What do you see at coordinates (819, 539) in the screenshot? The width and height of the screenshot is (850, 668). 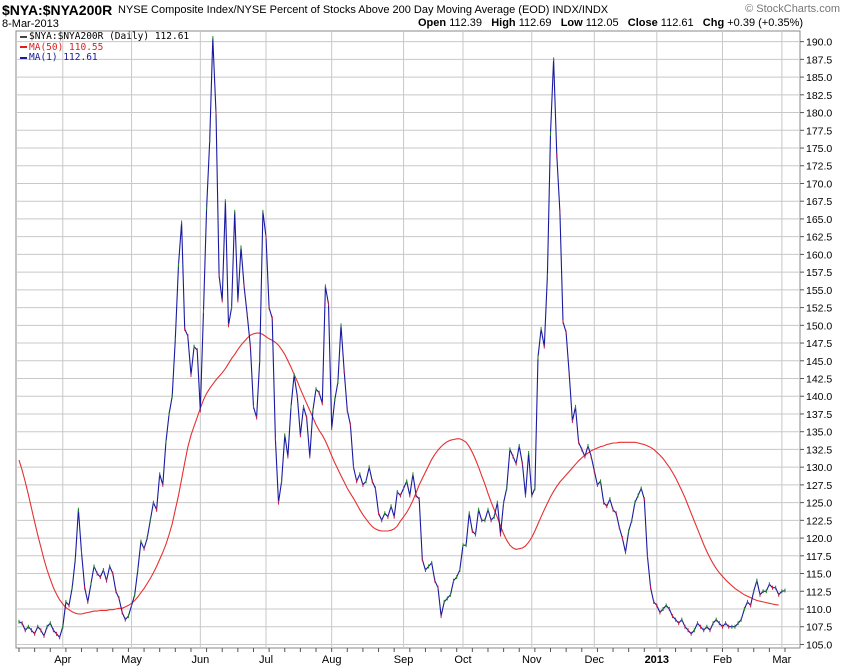 I see `y-tick-label: 120.0` at bounding box center [819, 539].